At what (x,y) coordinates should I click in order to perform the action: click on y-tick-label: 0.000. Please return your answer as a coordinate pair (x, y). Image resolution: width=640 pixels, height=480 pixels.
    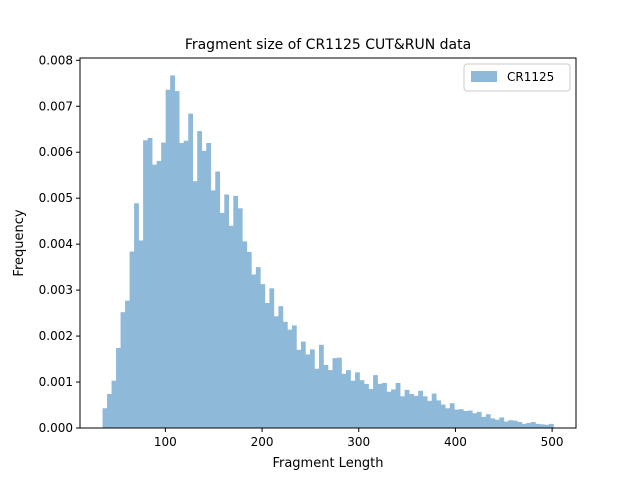
    Looking at the image, I should click on (56, 428).